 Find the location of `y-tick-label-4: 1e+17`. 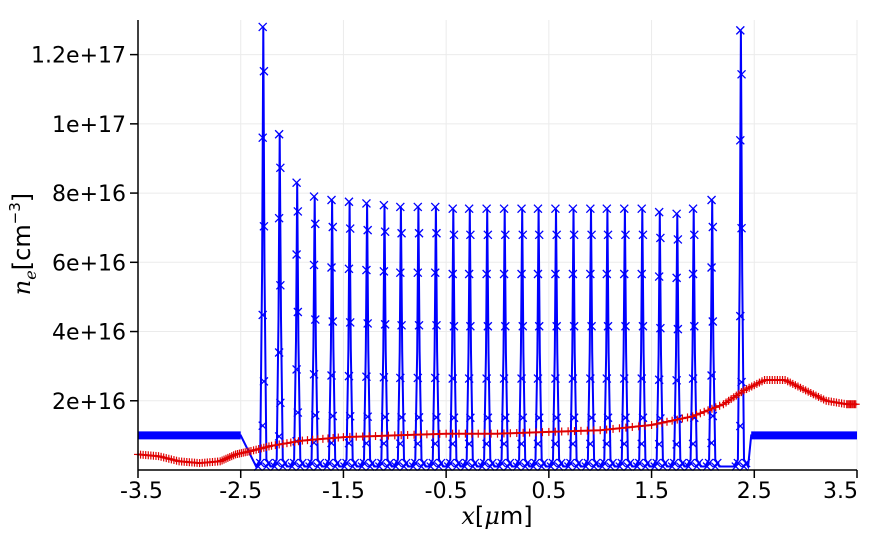

y-tick-label-4: 1e+17 is located at coordinates (89, 125).